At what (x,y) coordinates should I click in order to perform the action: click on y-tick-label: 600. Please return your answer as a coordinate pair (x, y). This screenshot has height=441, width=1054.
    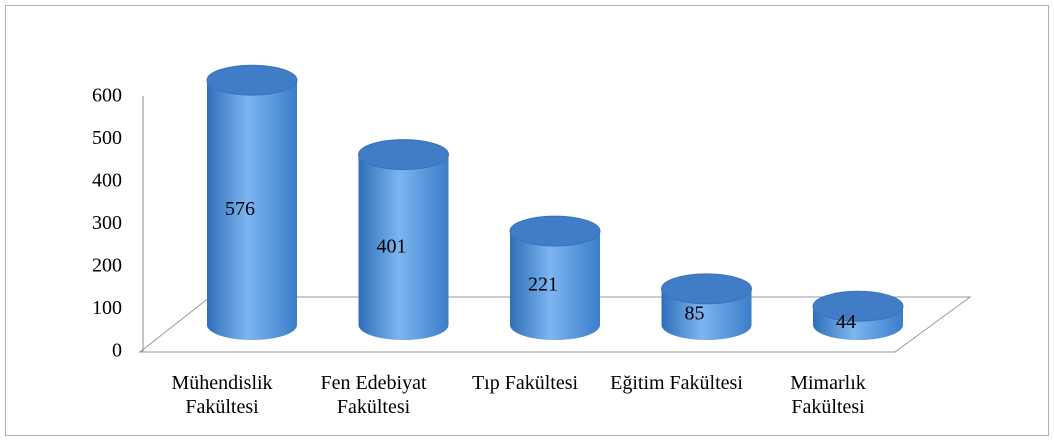
    Looking at the image, I should click on (107, 96).